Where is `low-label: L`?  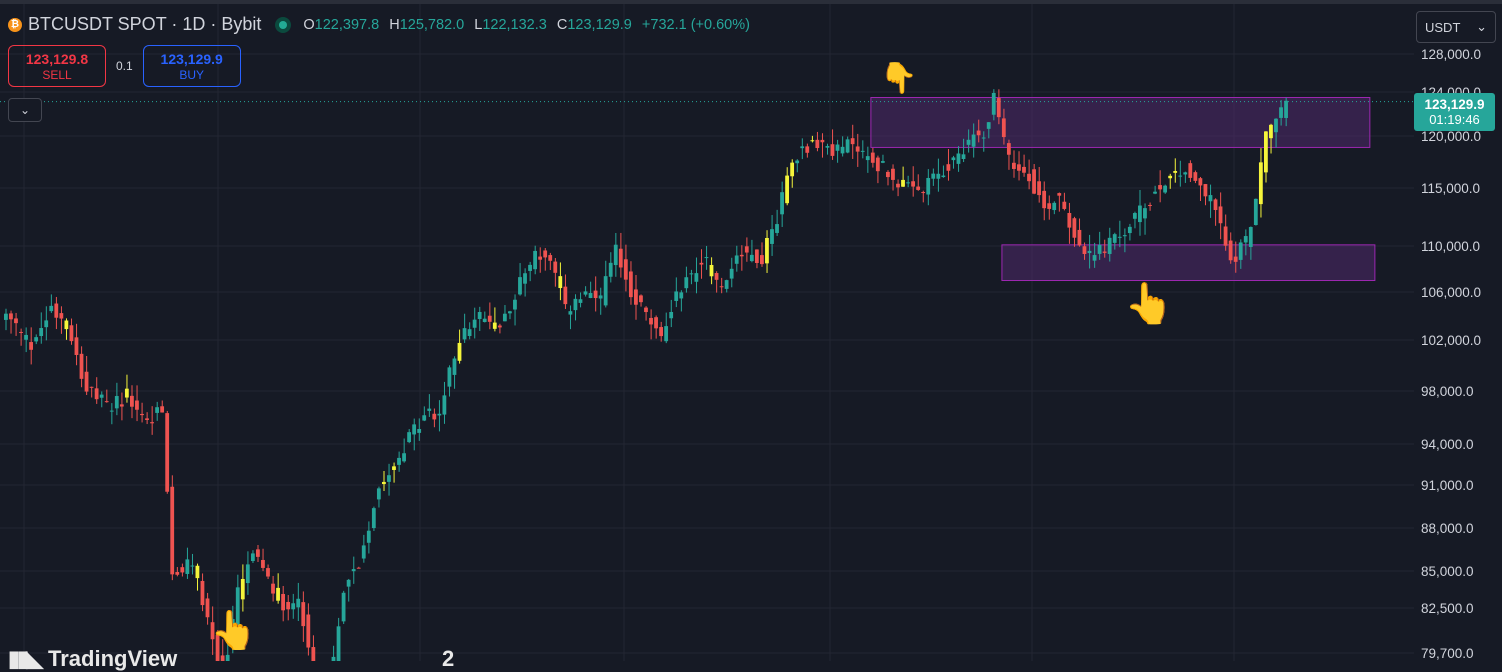 low-label: L is located at coordinates (478, 24).